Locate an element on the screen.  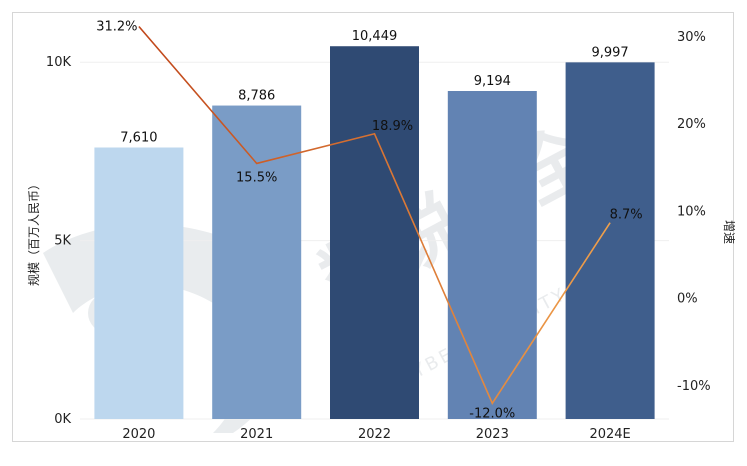
y-tick-1: 5K is located at coordinates (62, 241).